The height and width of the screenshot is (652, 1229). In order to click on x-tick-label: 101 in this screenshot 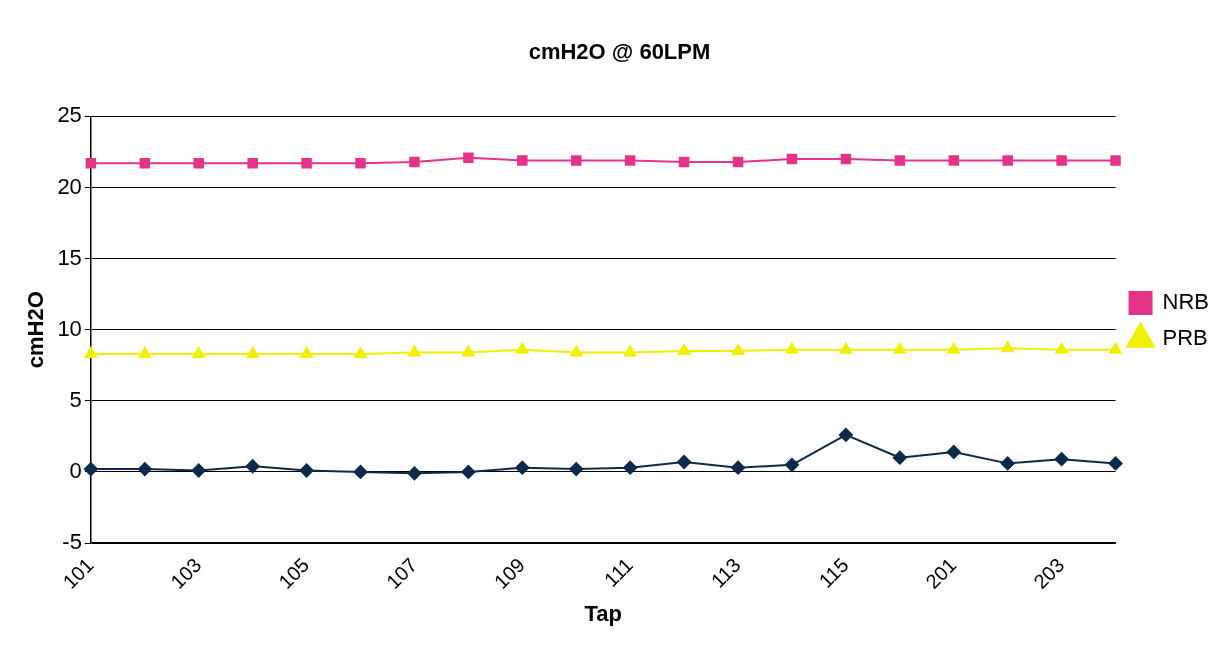, I will do `click(78, 573)`.